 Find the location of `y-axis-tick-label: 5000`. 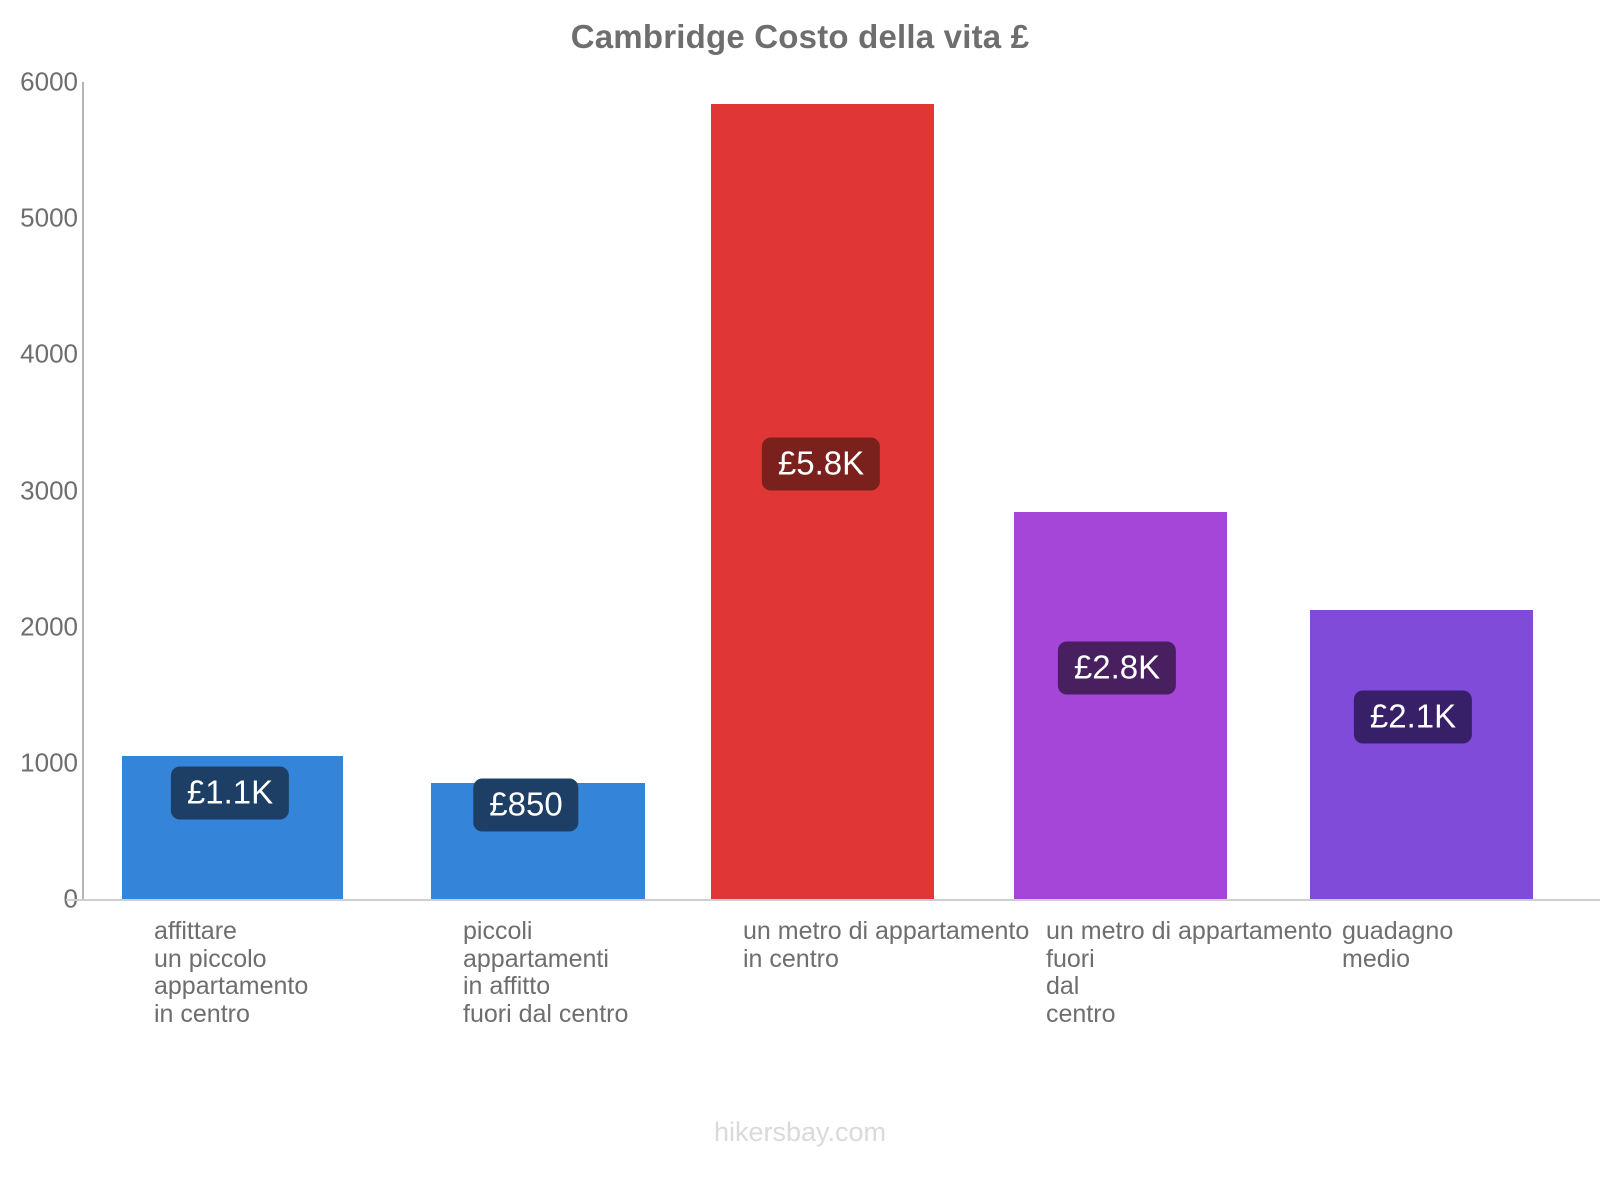

y-axis-tick-label: 5000 is located at coordinates (49, 217).